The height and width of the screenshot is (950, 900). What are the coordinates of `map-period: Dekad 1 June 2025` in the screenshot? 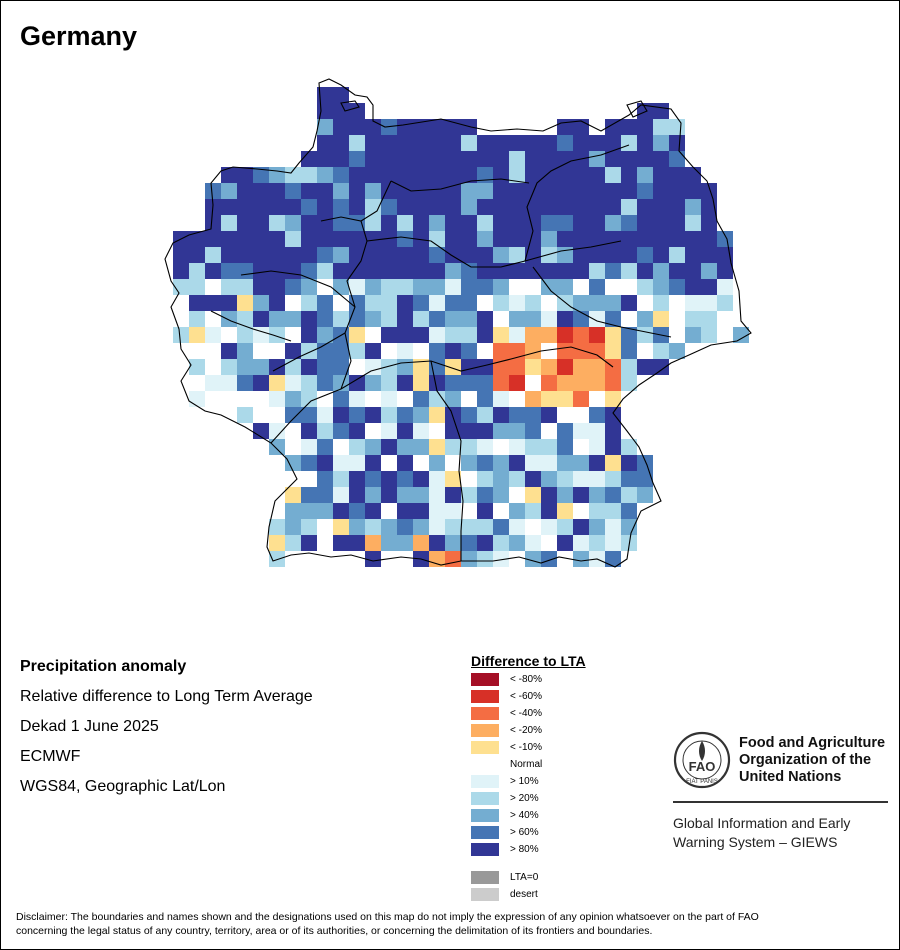 It's located at (89, 726).